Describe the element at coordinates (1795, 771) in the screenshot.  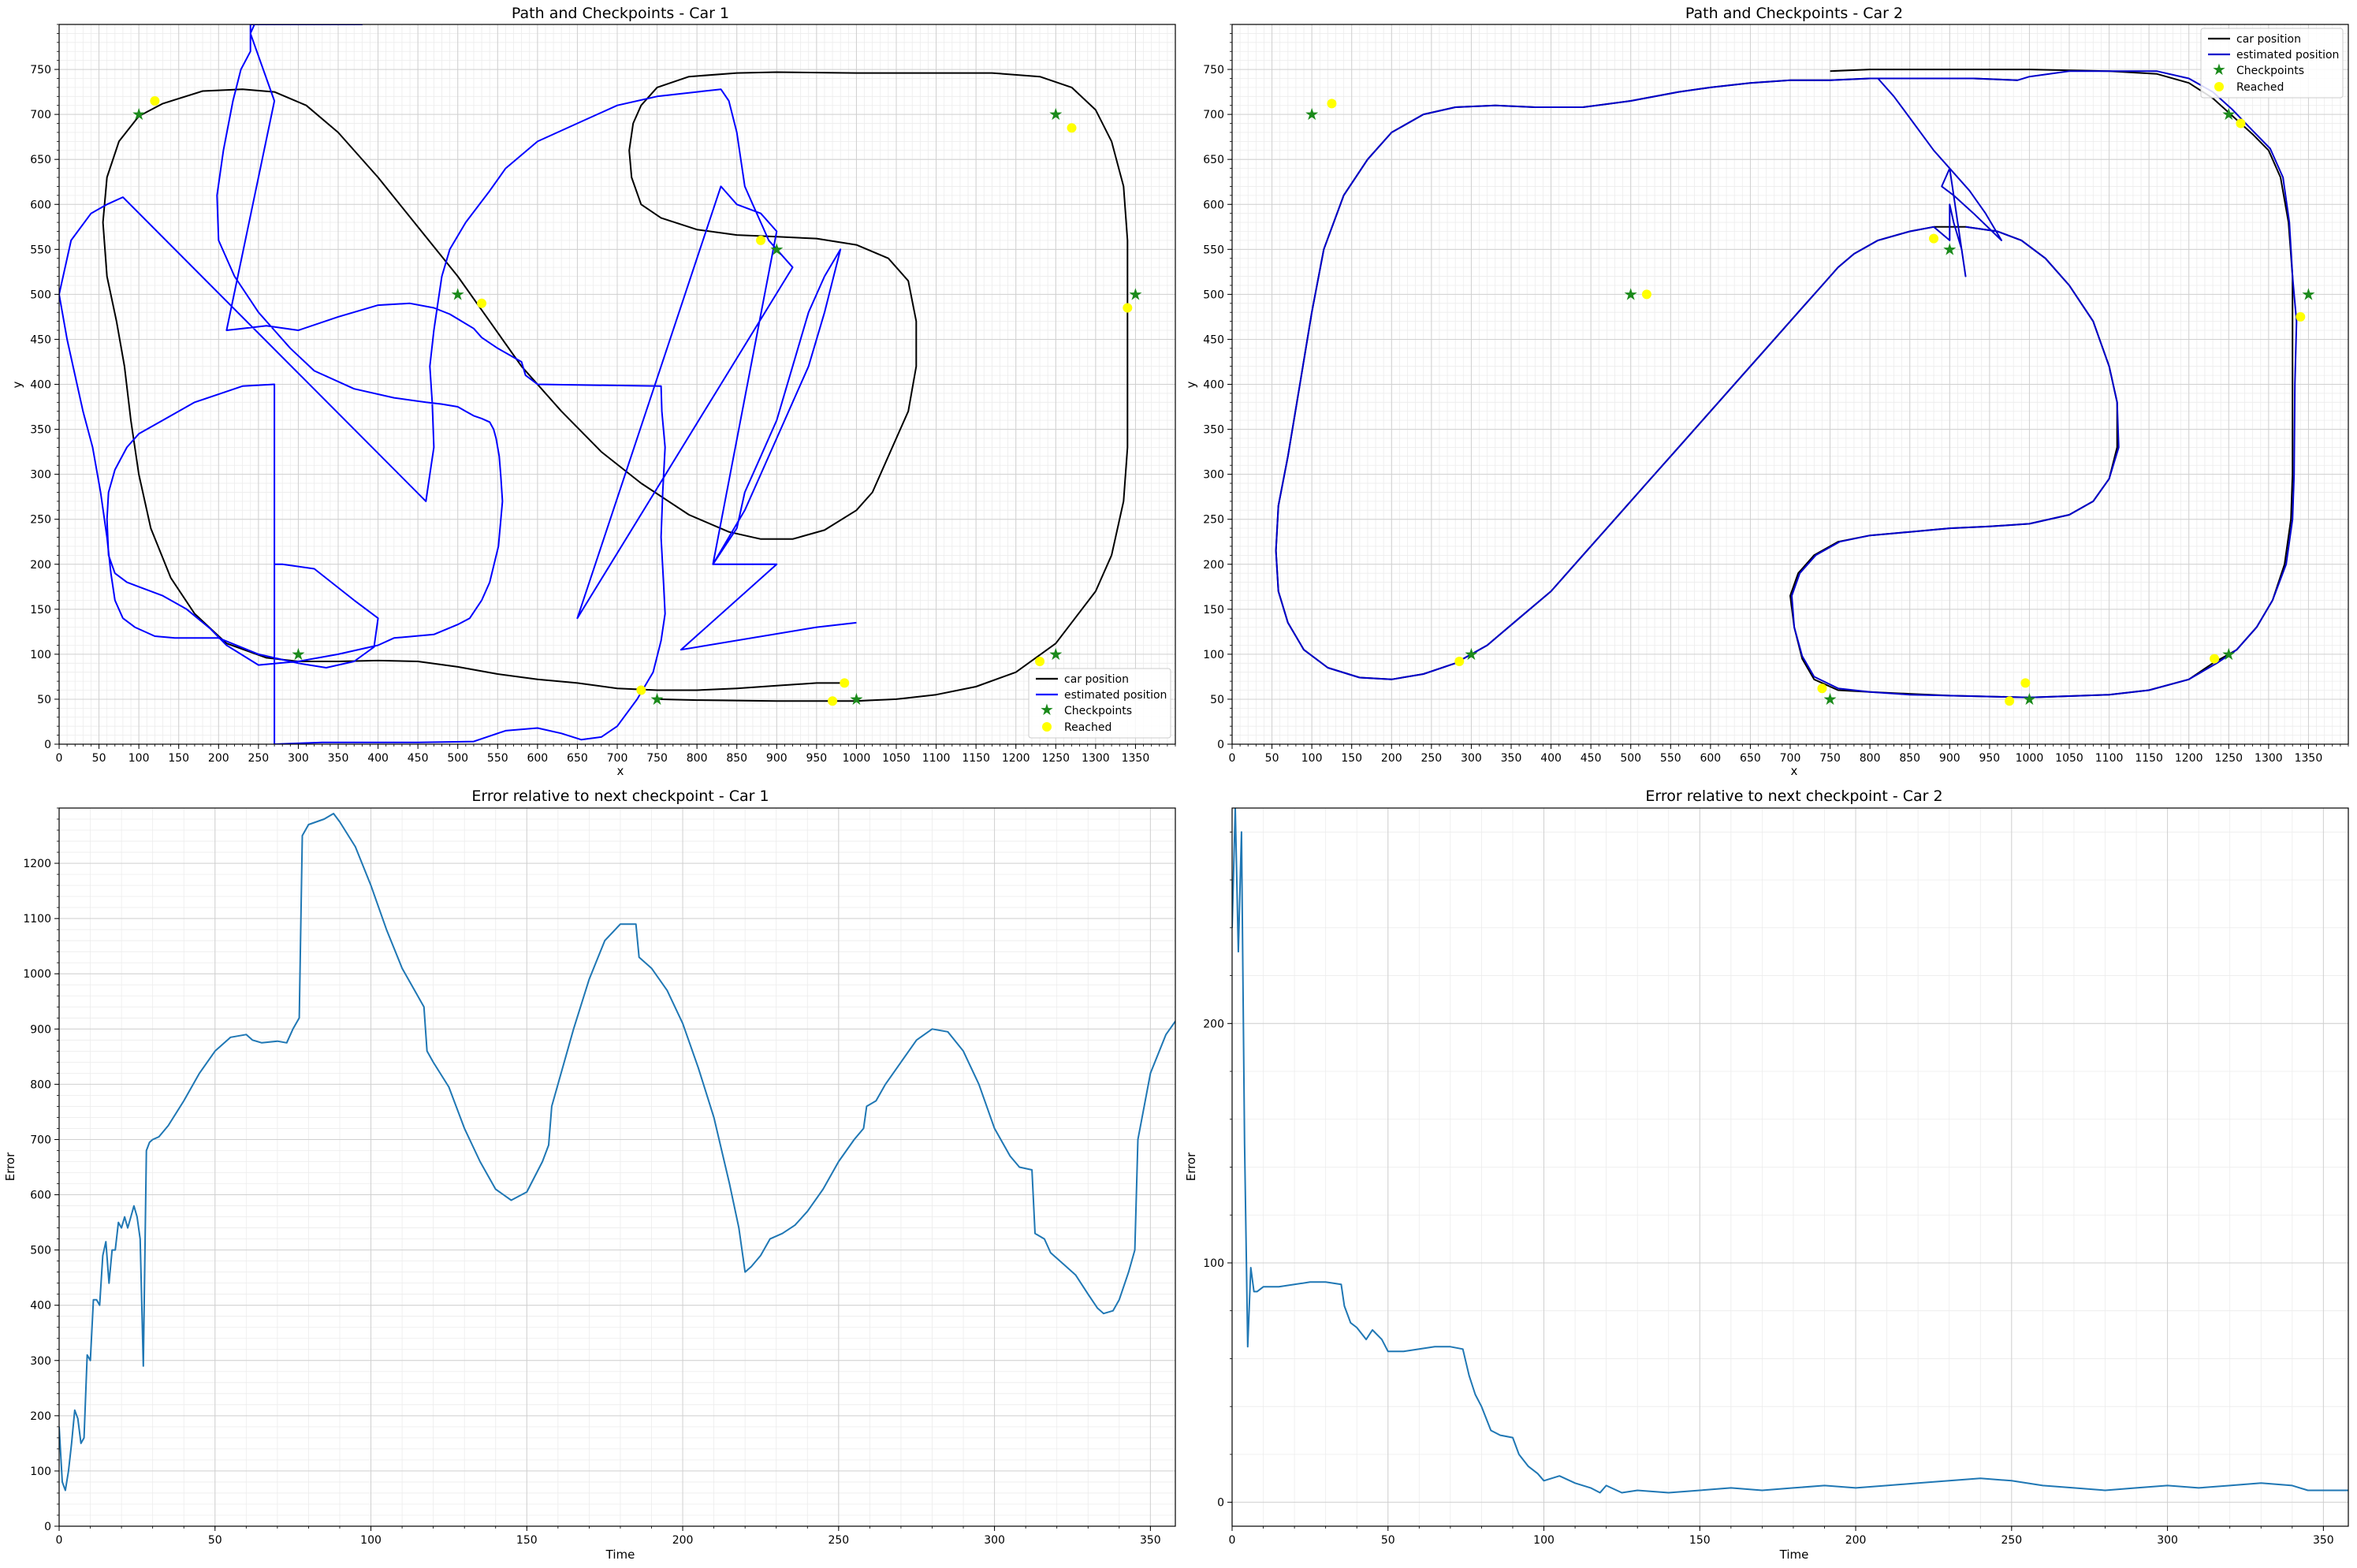
I see `x-axis-label: x` at that location.